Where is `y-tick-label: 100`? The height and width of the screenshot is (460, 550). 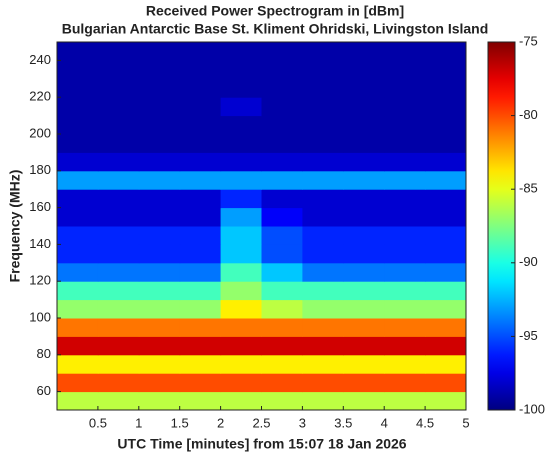 y-tick-label: 100 is located at coordinates (40, 316).